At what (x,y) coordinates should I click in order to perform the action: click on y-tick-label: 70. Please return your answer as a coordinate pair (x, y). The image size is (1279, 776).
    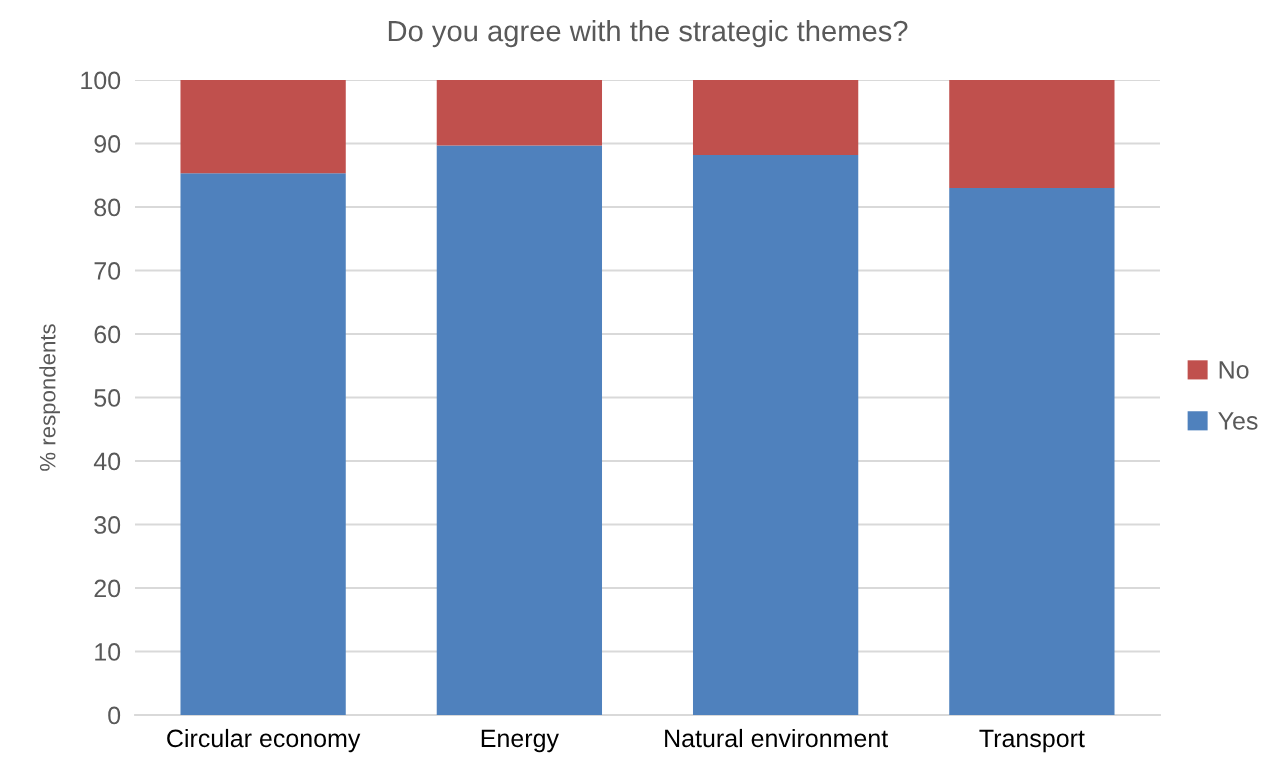
    Looking at the image, I should click on (107, 271).